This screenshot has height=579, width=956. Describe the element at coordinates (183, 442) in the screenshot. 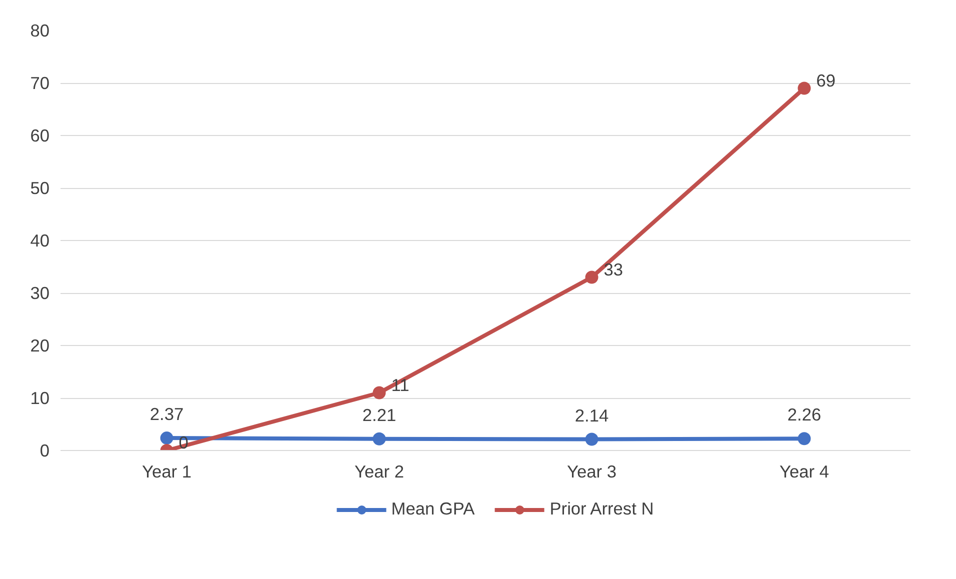

I see `data-label: 0` at that location.